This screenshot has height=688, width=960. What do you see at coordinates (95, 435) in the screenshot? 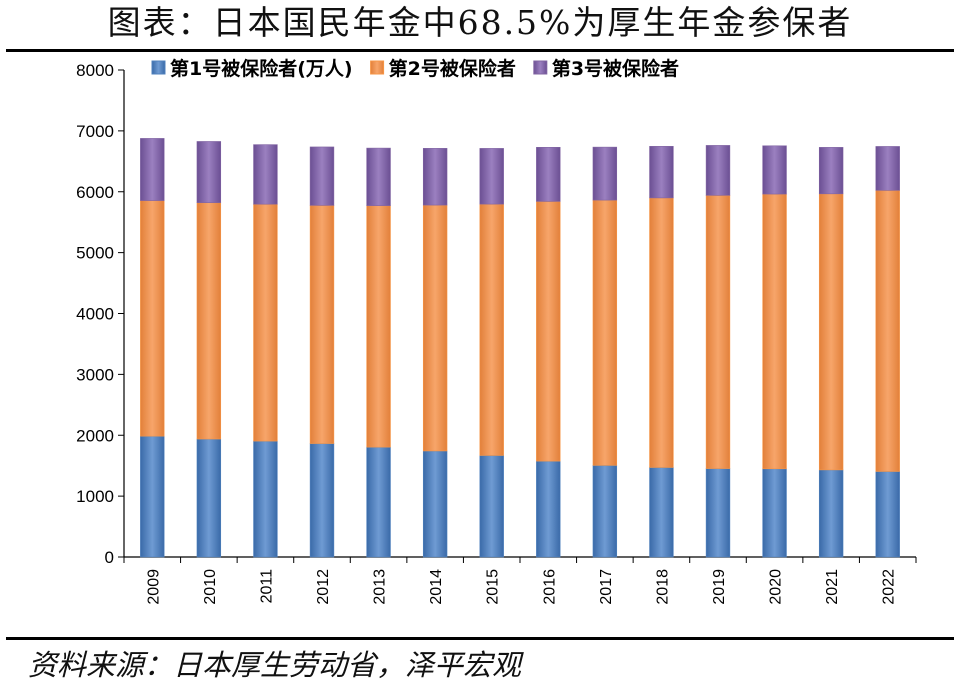
I see `y-tick-label: 2000` at bounding box center [95, 435].